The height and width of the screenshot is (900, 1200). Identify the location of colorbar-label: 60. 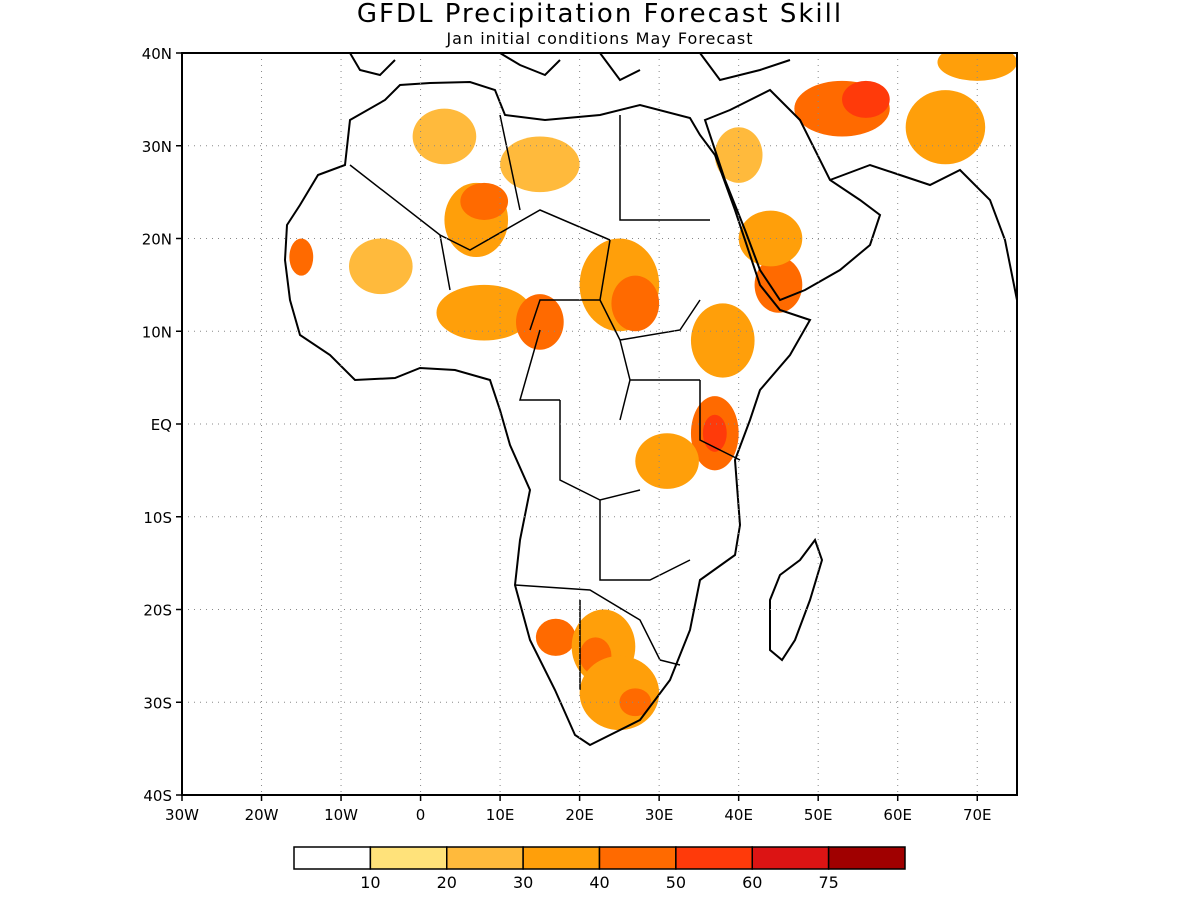
(752, 882).